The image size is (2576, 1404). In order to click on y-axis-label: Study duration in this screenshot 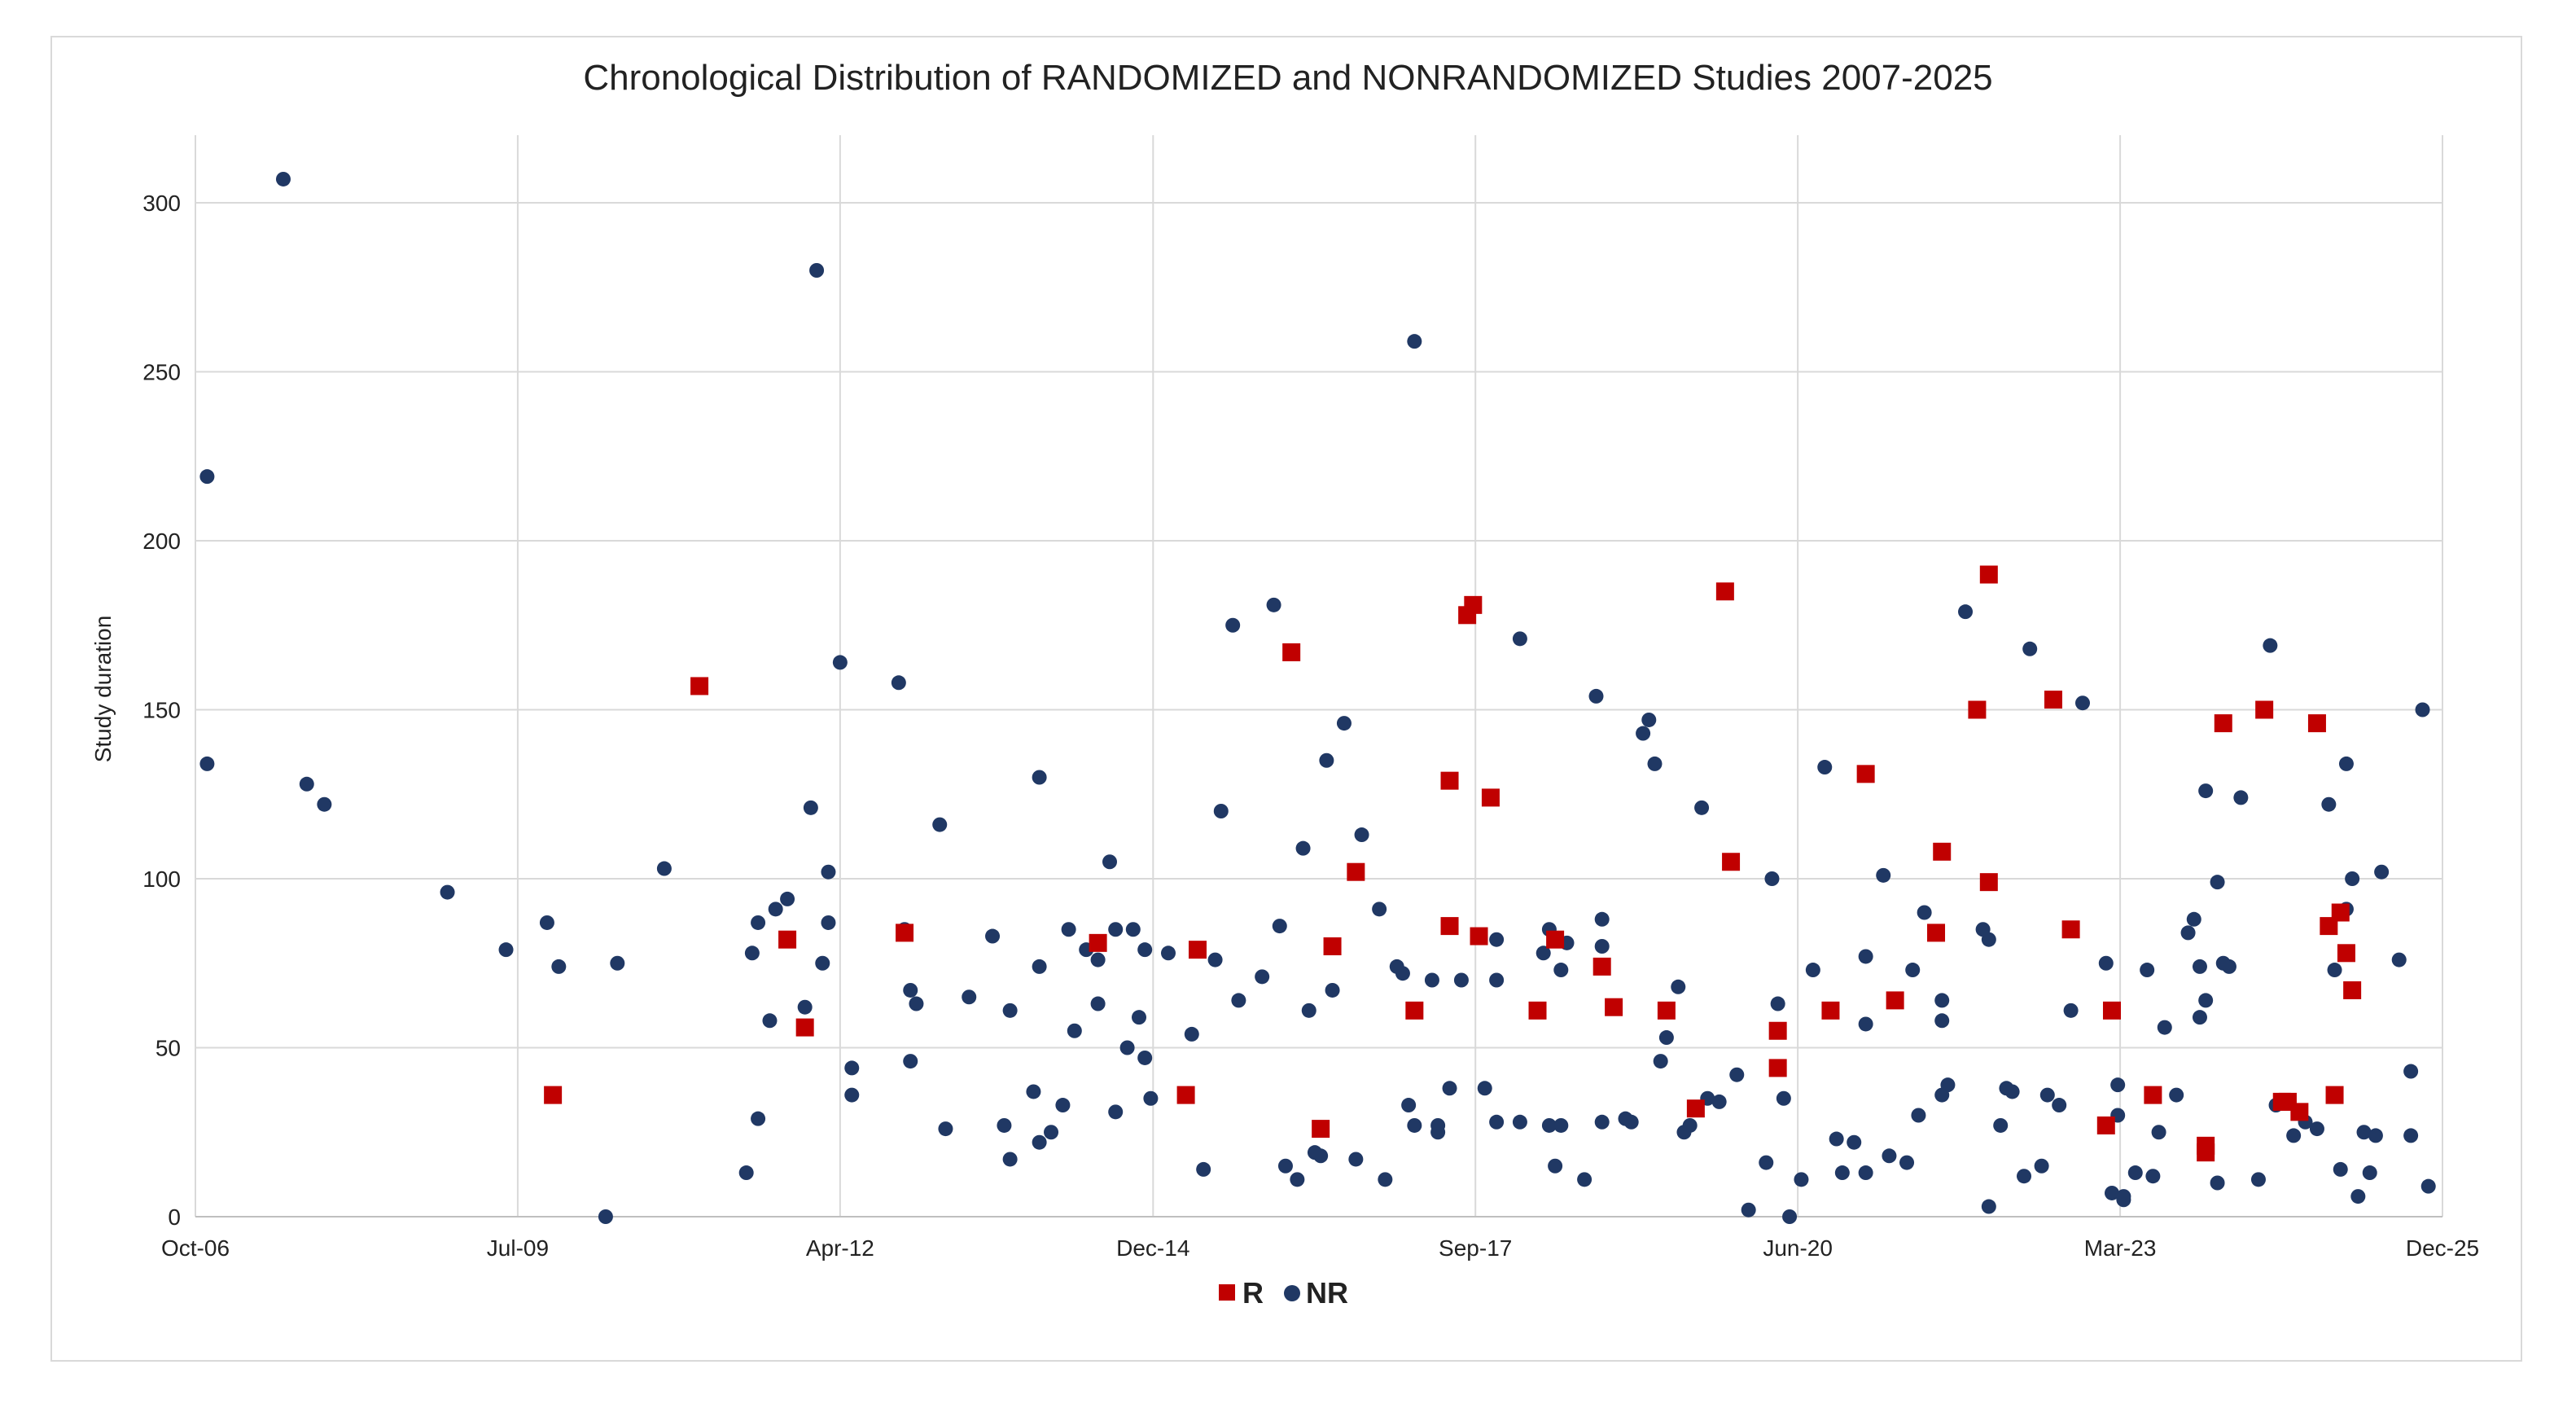, I will do `click(103, 689)`.